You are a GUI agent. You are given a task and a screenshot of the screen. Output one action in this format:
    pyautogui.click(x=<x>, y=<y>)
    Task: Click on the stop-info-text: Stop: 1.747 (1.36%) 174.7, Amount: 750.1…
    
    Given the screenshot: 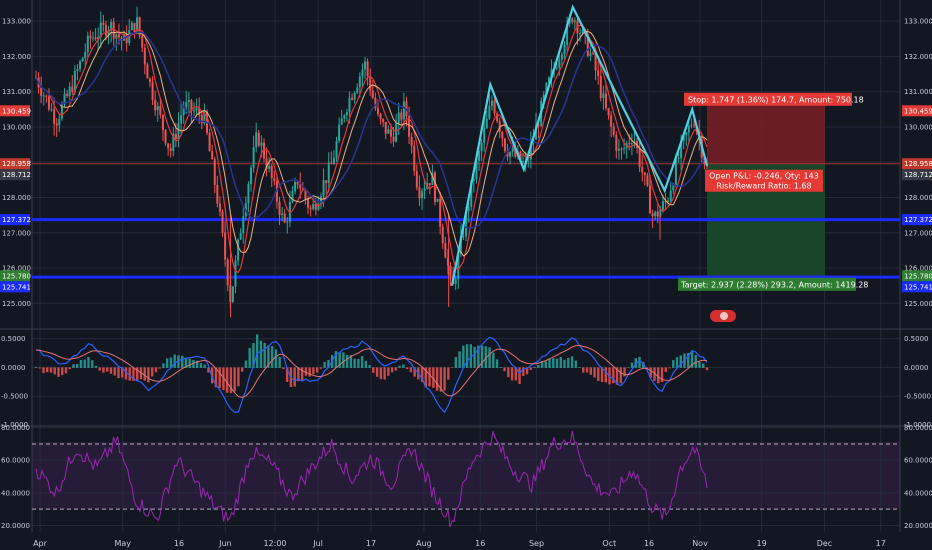 What is the action you would take?
    pyautogui.click(x=776, y=99)
    